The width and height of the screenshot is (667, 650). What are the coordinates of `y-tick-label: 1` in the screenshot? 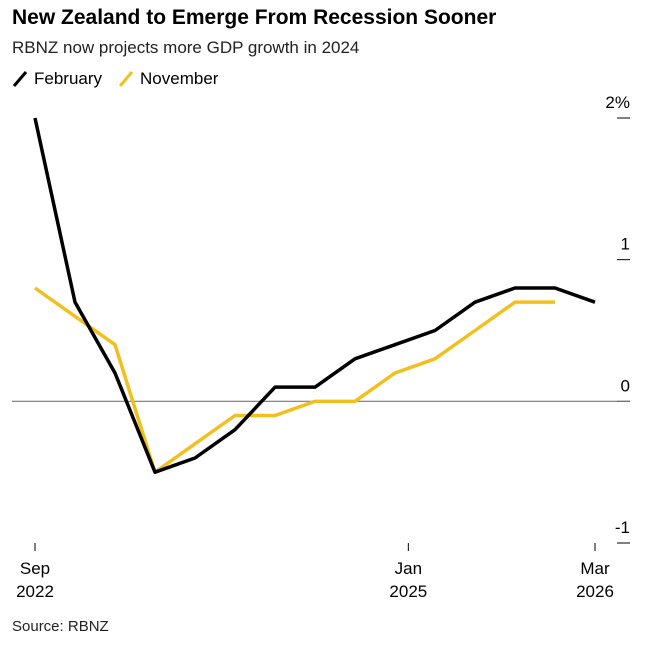 It's located at (625, 244).